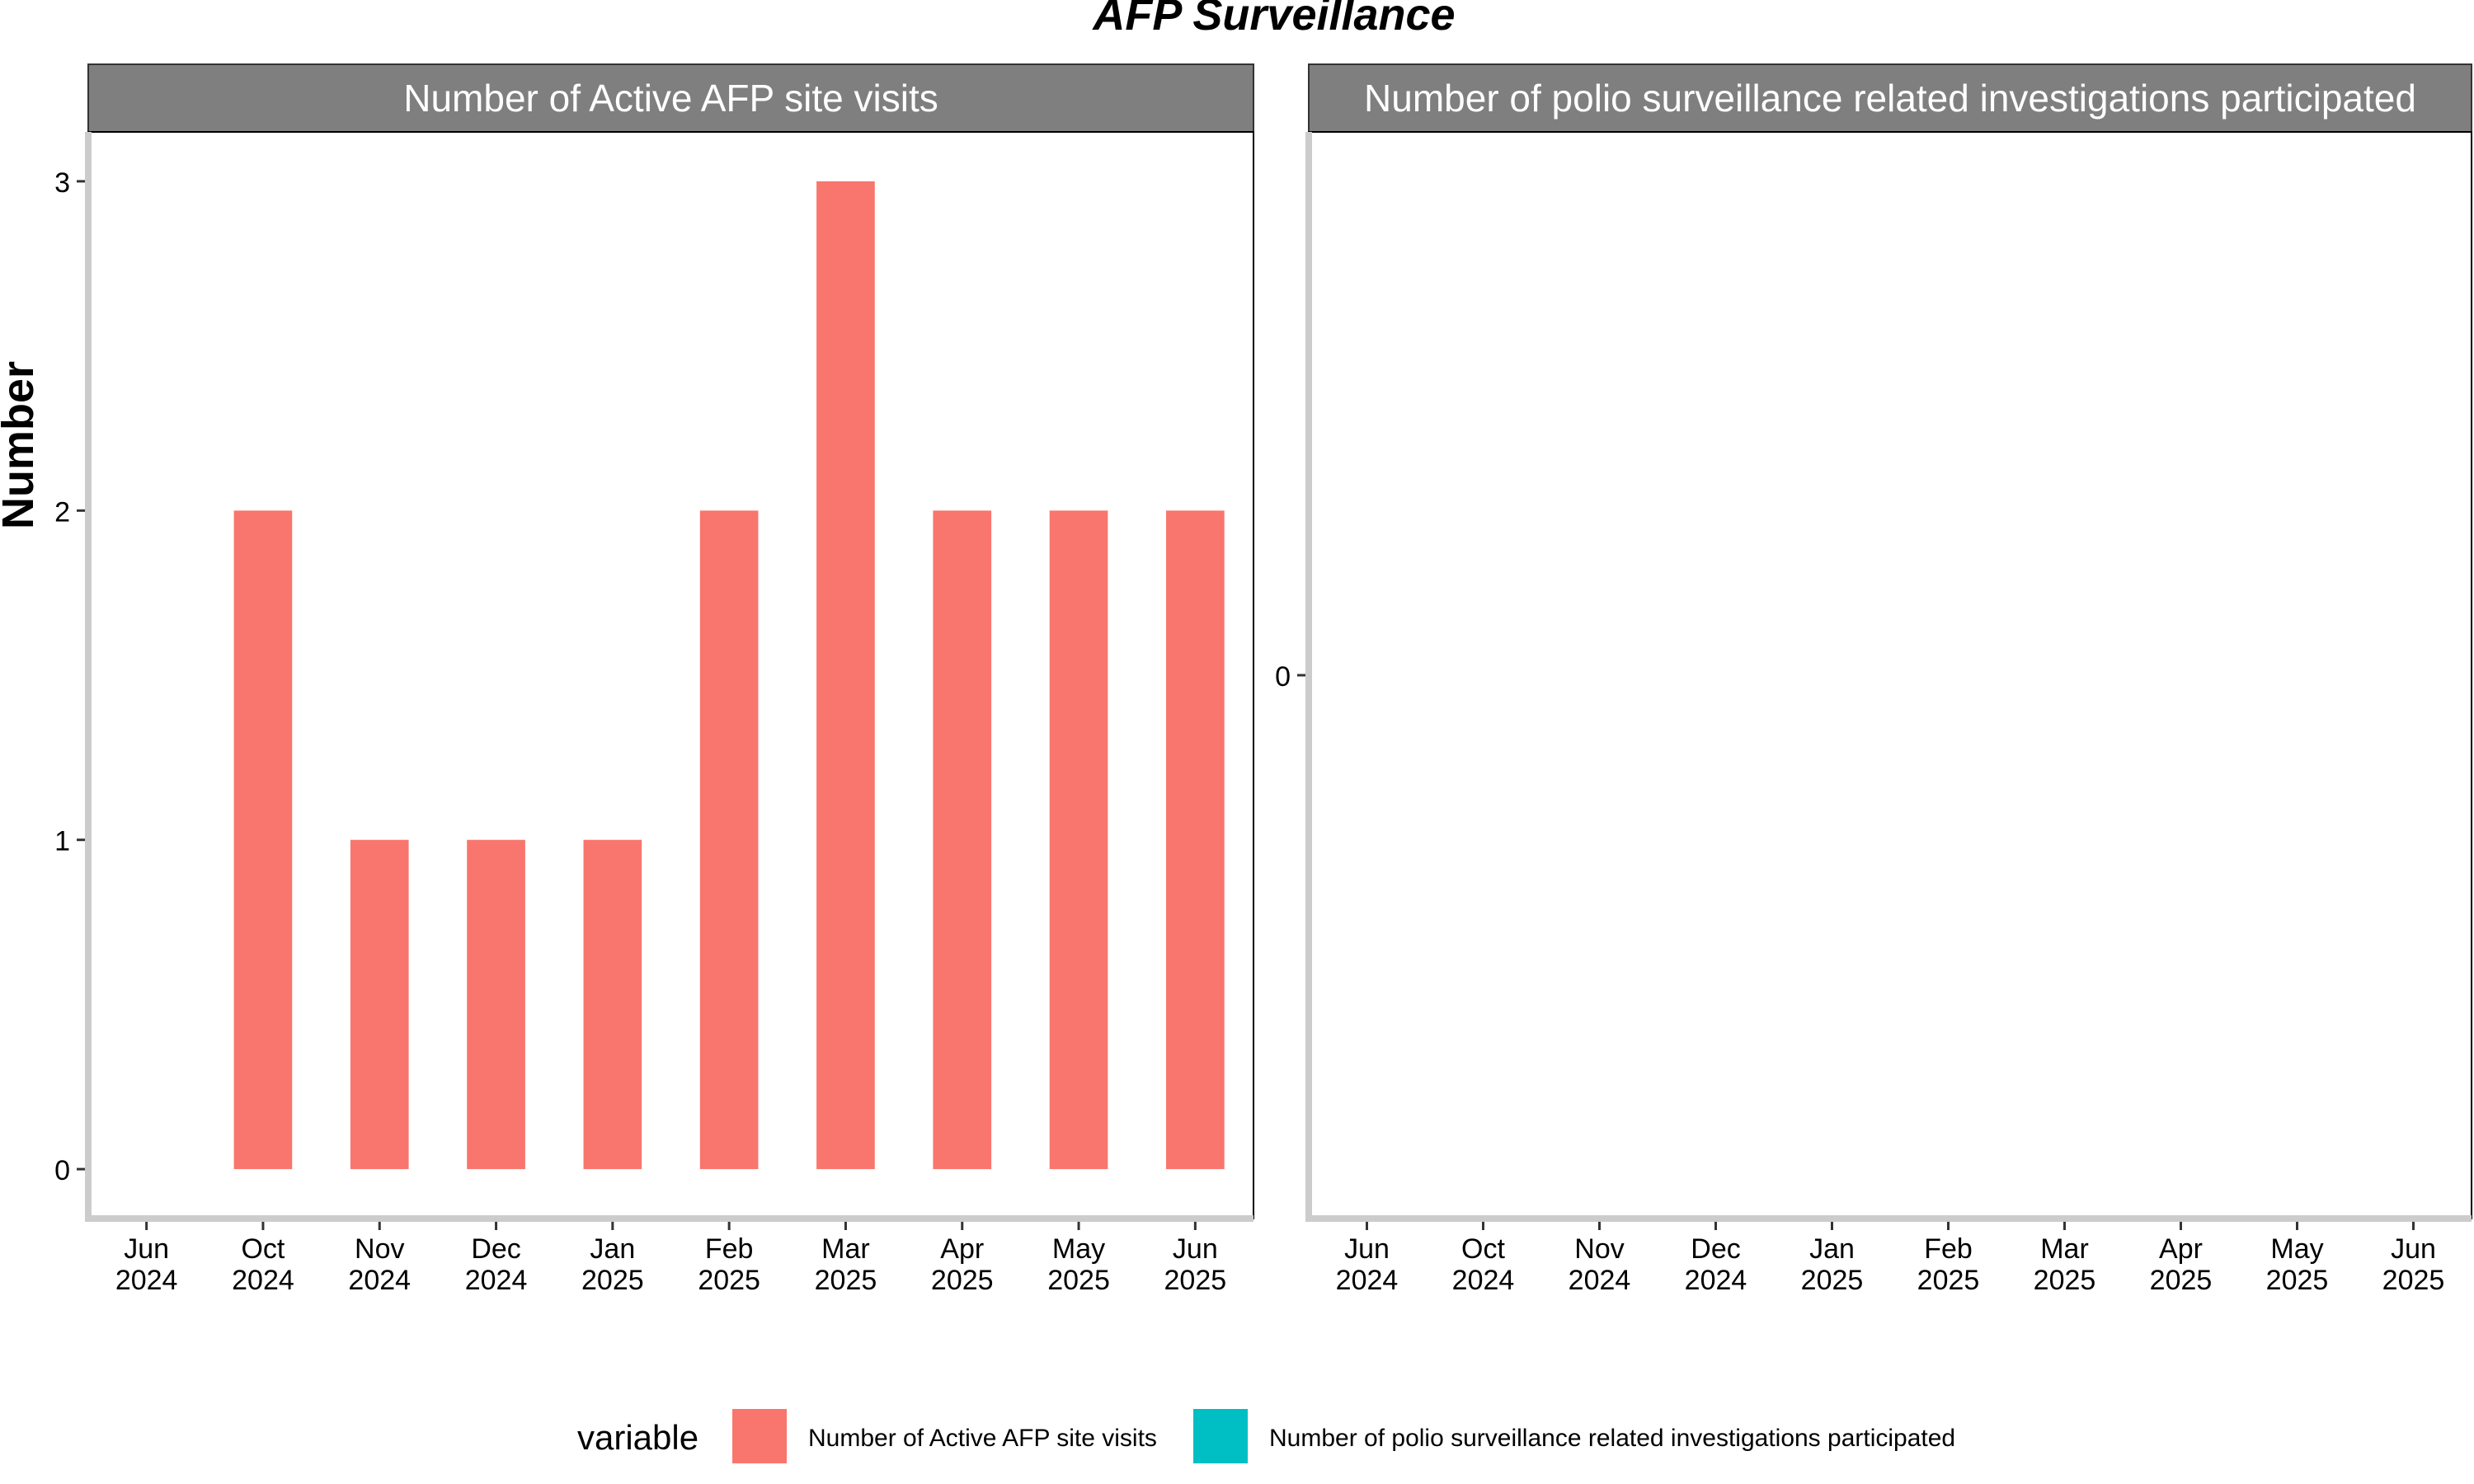 Image resolution: width=2474 pixels, height=1484 pixels. What do you see at coordinates (1078, 1249) in the screenshot?
I see `x-tick-label-month-1-8: May` at bounding box center [1078, 1249].